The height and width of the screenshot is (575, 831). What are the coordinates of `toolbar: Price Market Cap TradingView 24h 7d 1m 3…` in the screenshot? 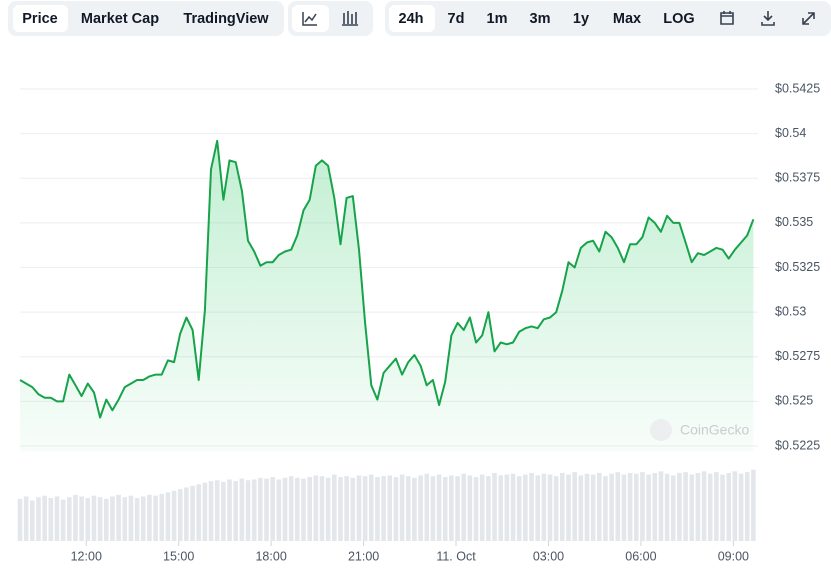 It's located at (419, 18).